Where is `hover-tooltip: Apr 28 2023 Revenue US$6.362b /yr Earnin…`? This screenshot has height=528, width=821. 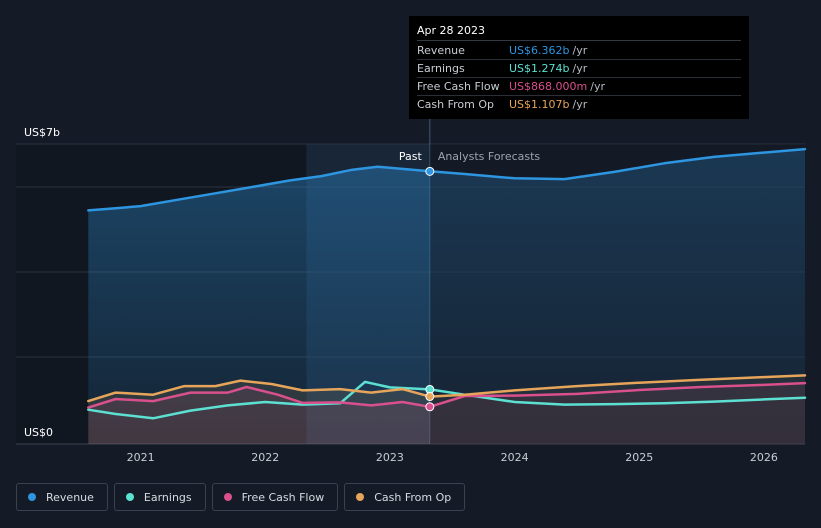
hover-tooltip: Apr 28 2023 Revenue US$6.362b /yr Earnin… is located at coordinates (579, 67).